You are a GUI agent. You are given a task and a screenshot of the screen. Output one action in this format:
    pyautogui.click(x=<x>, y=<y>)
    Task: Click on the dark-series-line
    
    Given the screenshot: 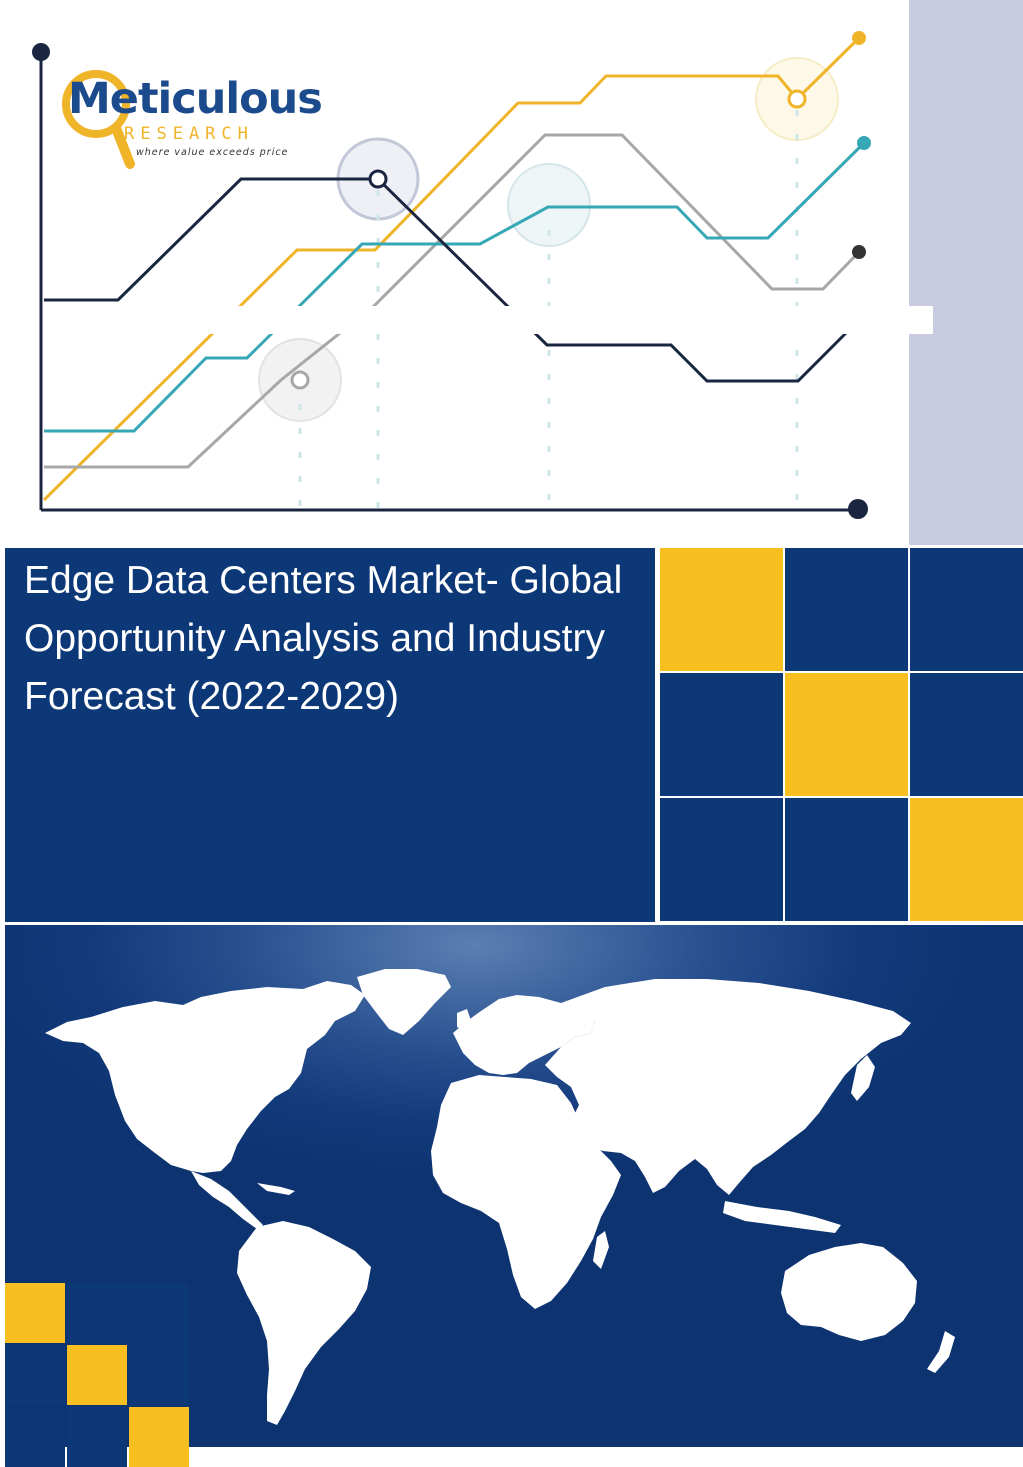 What is the action you would take?
    pyautogui.click(x=452, y=280)
    